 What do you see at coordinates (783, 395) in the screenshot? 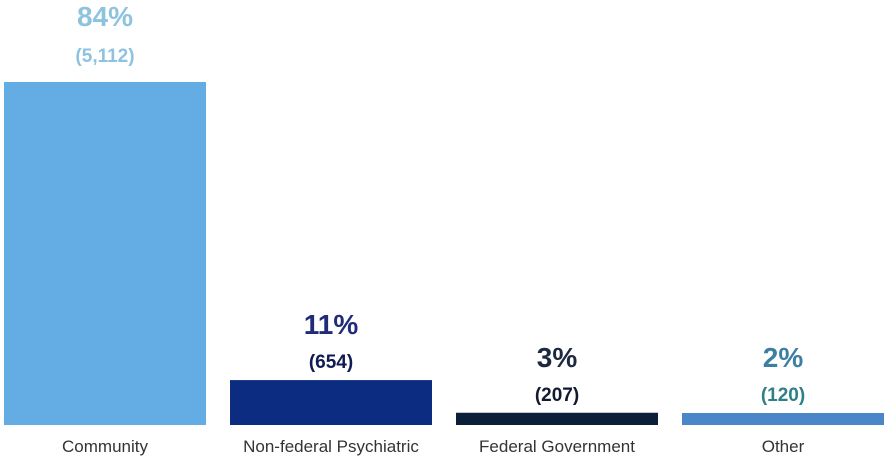
I see `count-label-other: (120)` at bounding box center [783, 395].